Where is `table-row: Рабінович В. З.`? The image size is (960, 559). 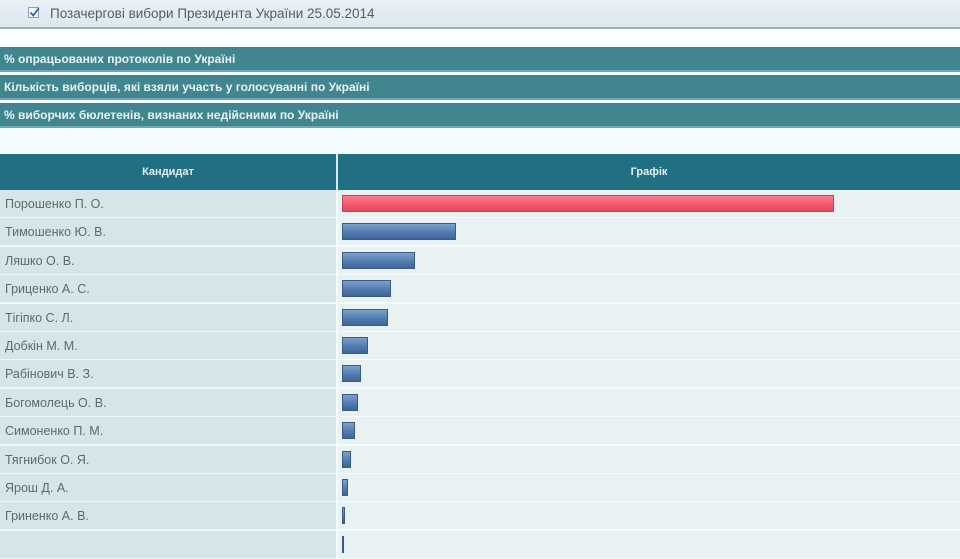
table-row: Рабінович В. З. is located at coordinates (480, 374).